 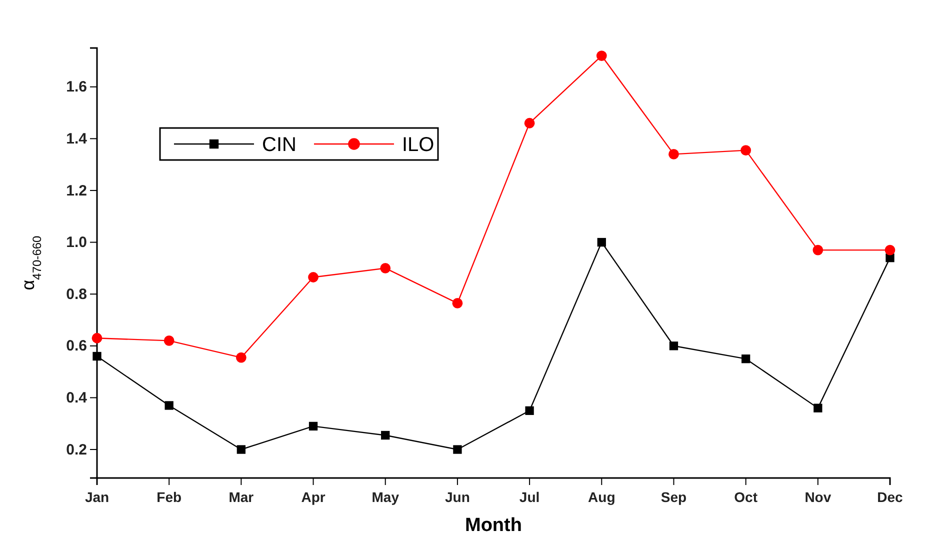 What do you see at coordinates (529, 497) in the screenshot?
I see `x-tick-label: Jul` at bounding box center [529, 497].